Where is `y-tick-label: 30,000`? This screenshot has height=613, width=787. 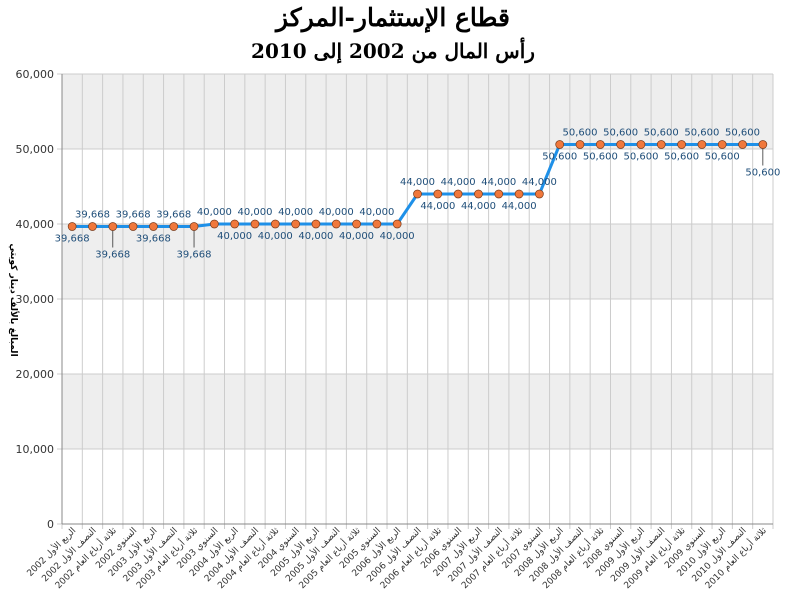
y-tick-label: 30,000 is located at coordinates (35, 299).